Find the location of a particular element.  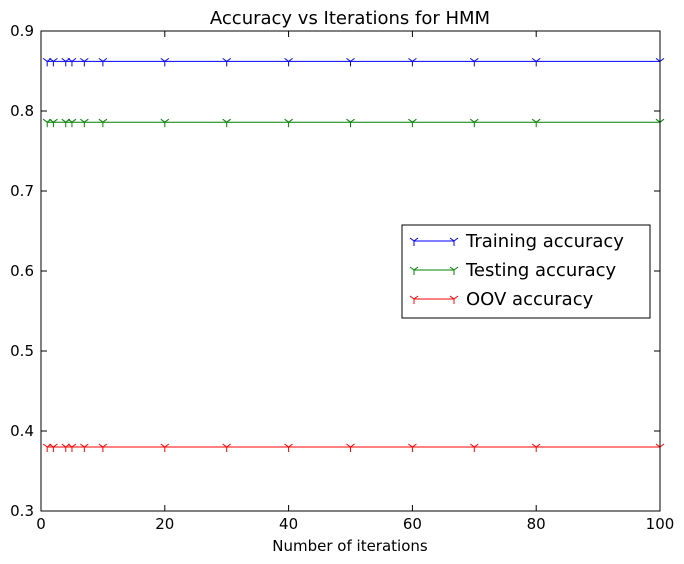

chart-title: Accuracy vs Iterations for HMM is located at coordinates (350, 18).